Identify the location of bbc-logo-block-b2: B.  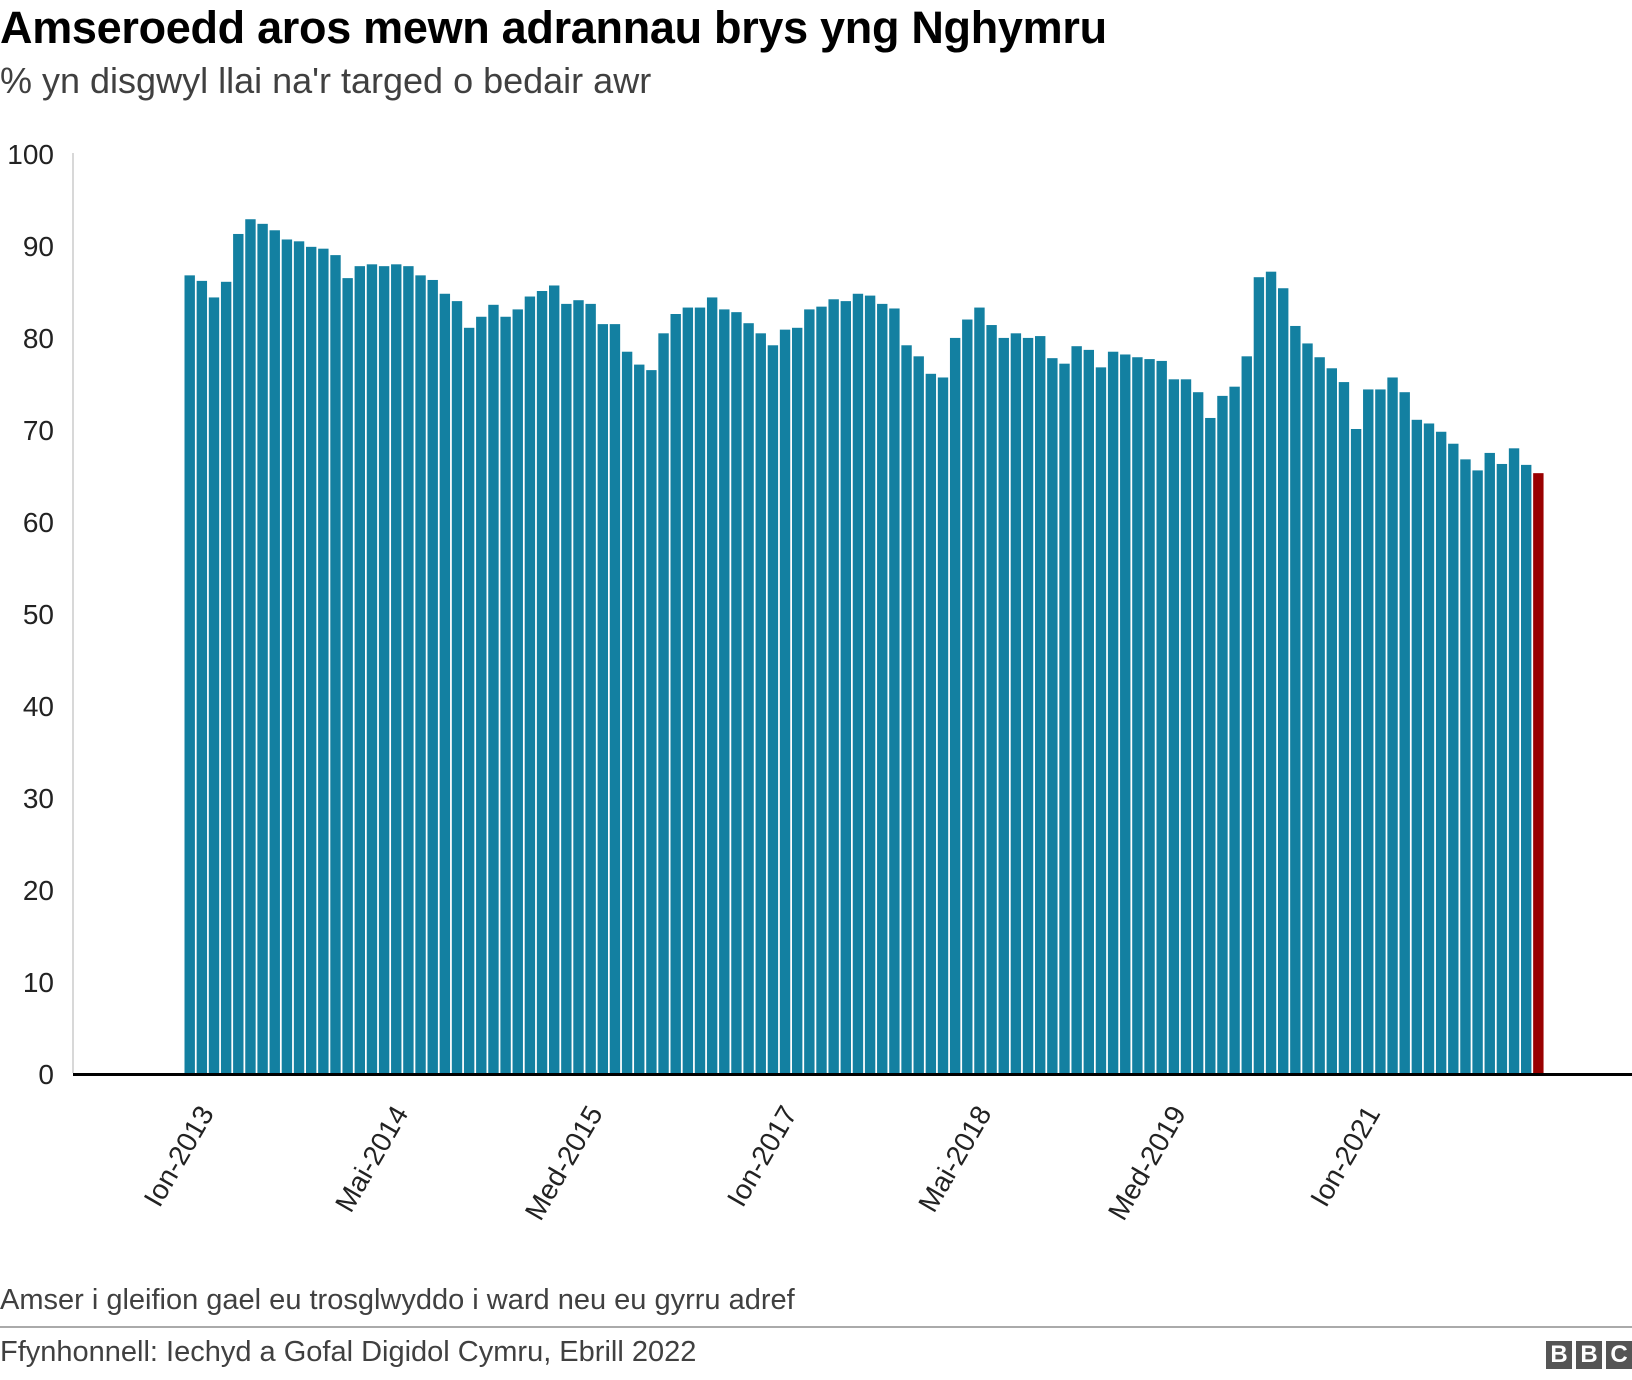
(1589, 1355).